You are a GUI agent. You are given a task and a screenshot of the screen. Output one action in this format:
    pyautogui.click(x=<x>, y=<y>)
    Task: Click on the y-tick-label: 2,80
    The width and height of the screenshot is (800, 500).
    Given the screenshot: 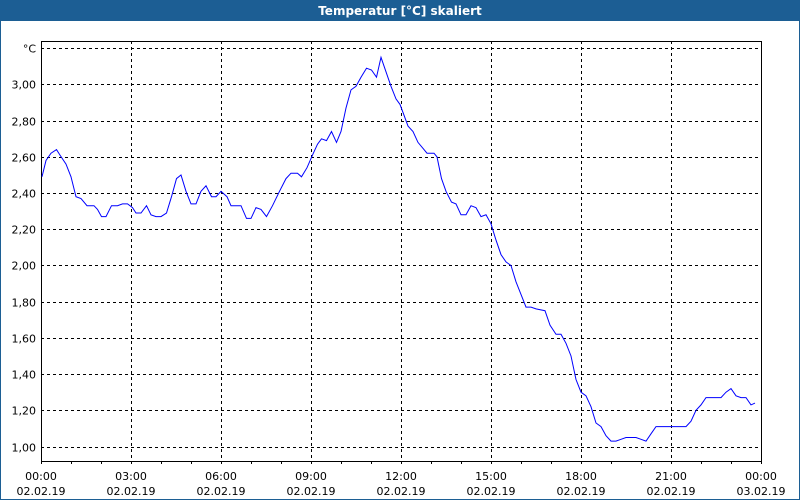 What is the action you would take?
    pyautogui.click(x=24, y=122)
    